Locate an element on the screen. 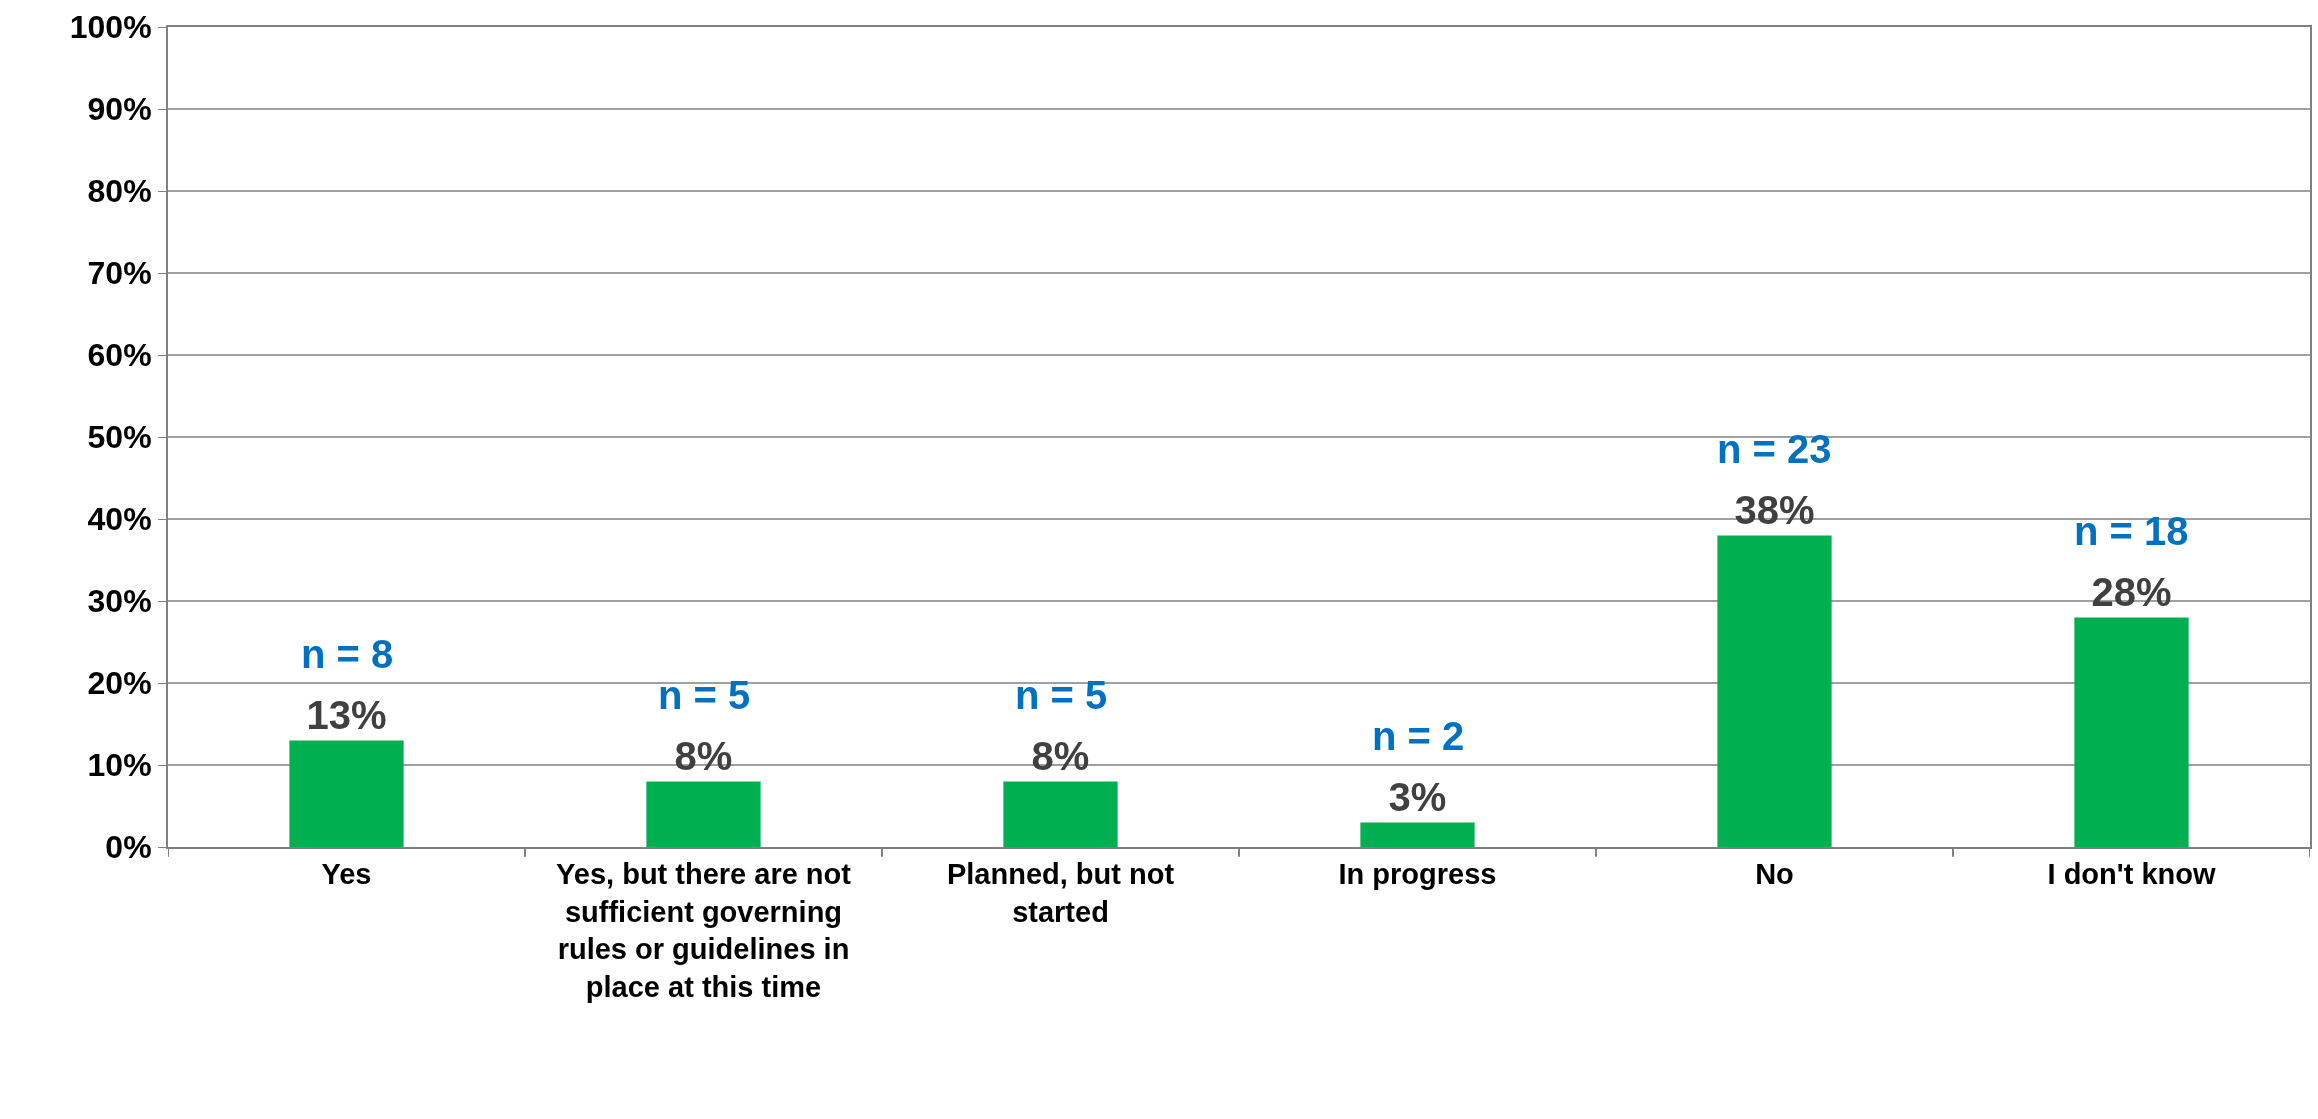  annotation: n = 2 is located at coordinates (1418, 736).